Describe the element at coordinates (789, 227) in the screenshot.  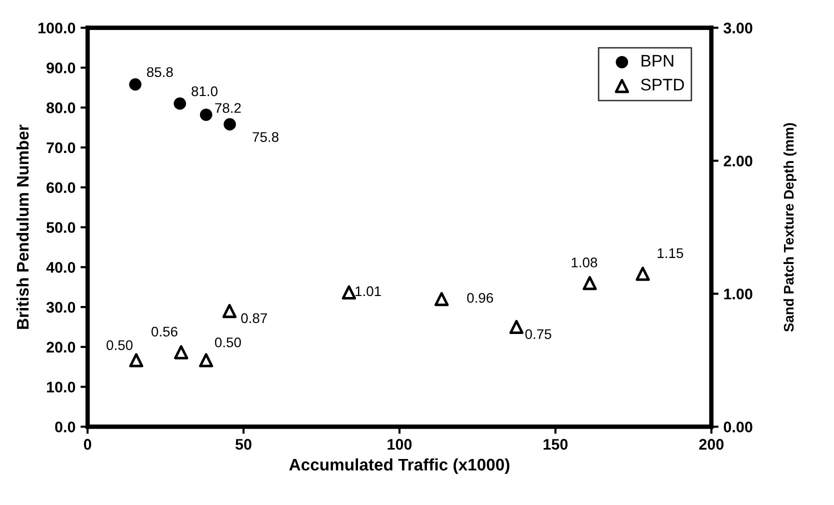
I see `y2-axis-title: Sand Patch Texture Depth (mm)` at that location.